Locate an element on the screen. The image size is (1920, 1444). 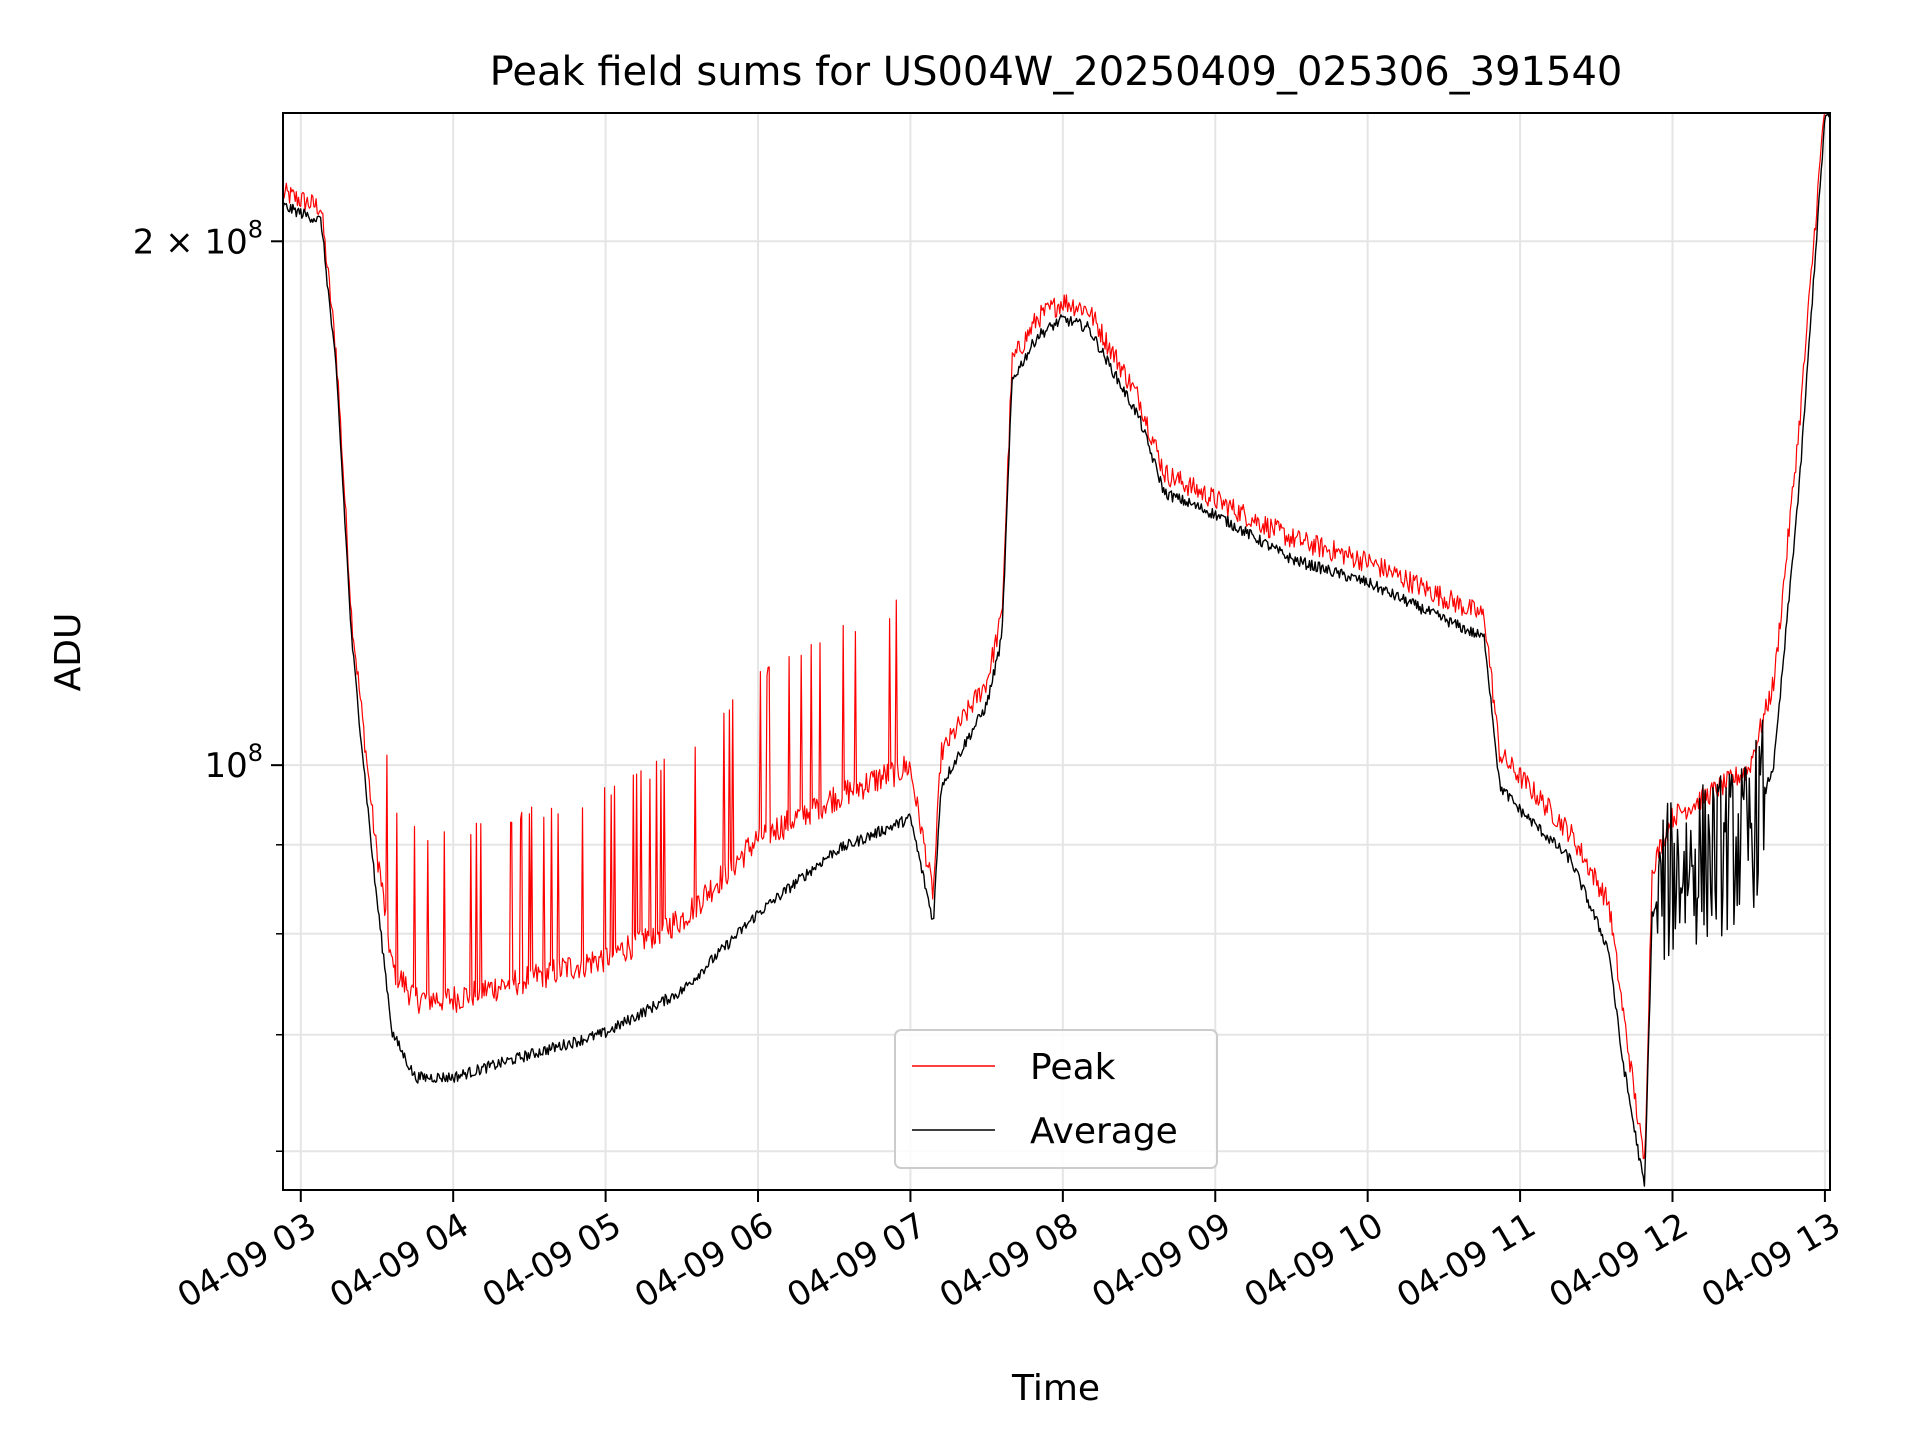
legend-label-peak: Peak is located at coordinates (1073, 1067).